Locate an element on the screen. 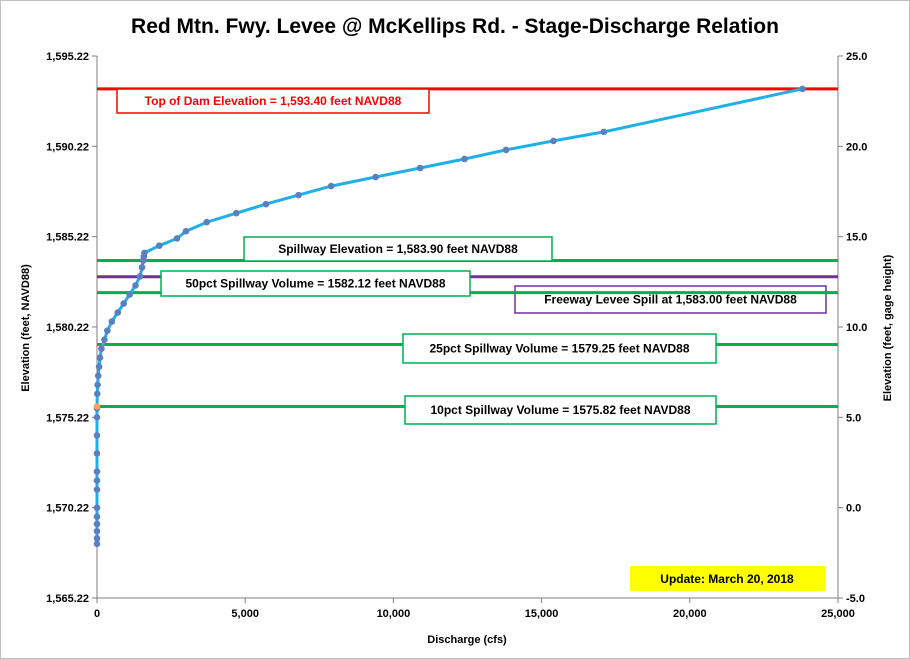 This screenshot has width=910, height=659. y-right-tick-label: -5.0 is located at coordinates (855, 599).